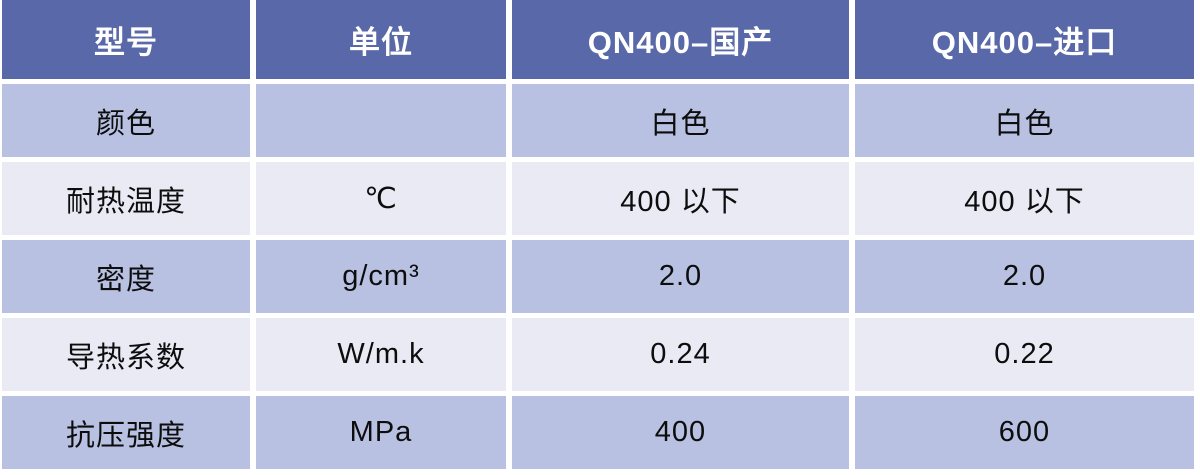 The width and height of the screenshot is (1200, 475). What do you see at coordinates (1024, 198) in the screenshot?
I see `cell-heat-imported: 400 以下` at bounding box center [1024, 198].